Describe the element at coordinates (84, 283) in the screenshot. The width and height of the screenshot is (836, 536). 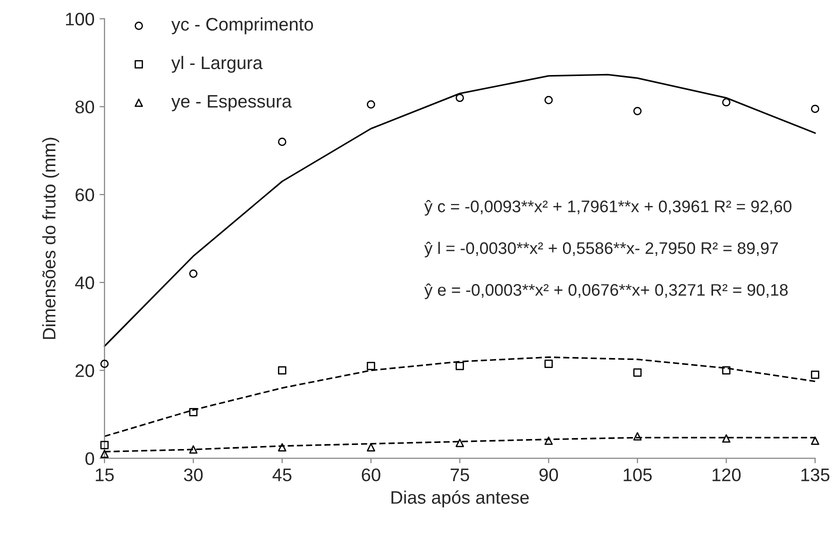
I see `y-tick-label: 40` at that location.